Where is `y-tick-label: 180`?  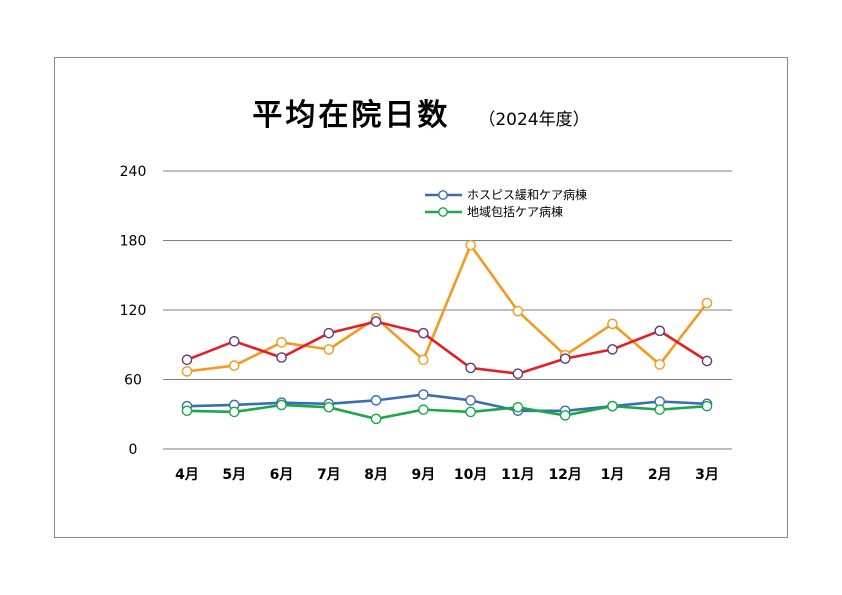 y-tick-label: 180 is located at coordinates (133, 242).